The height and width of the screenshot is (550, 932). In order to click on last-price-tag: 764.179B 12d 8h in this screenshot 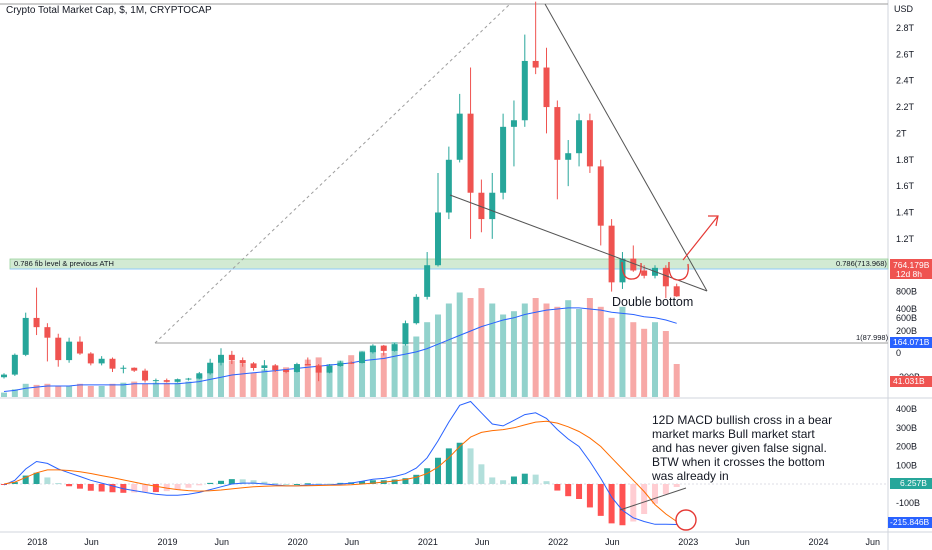, I will do `click(911, 269)`.